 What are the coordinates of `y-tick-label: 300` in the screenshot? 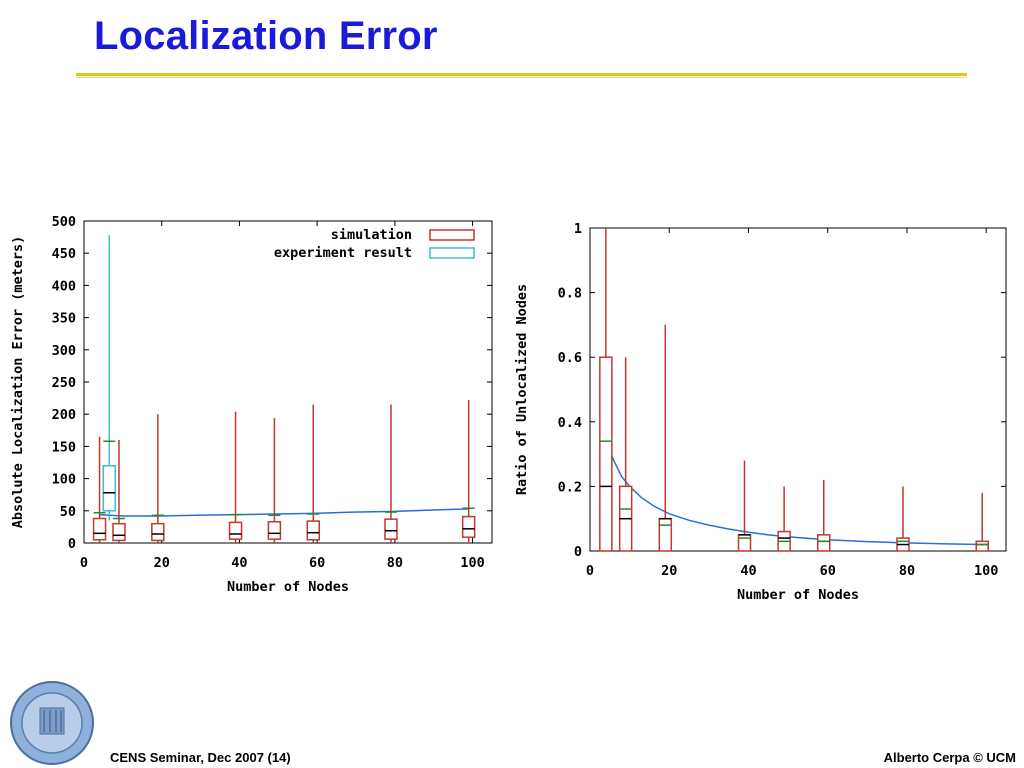 It's located at (64, 351).